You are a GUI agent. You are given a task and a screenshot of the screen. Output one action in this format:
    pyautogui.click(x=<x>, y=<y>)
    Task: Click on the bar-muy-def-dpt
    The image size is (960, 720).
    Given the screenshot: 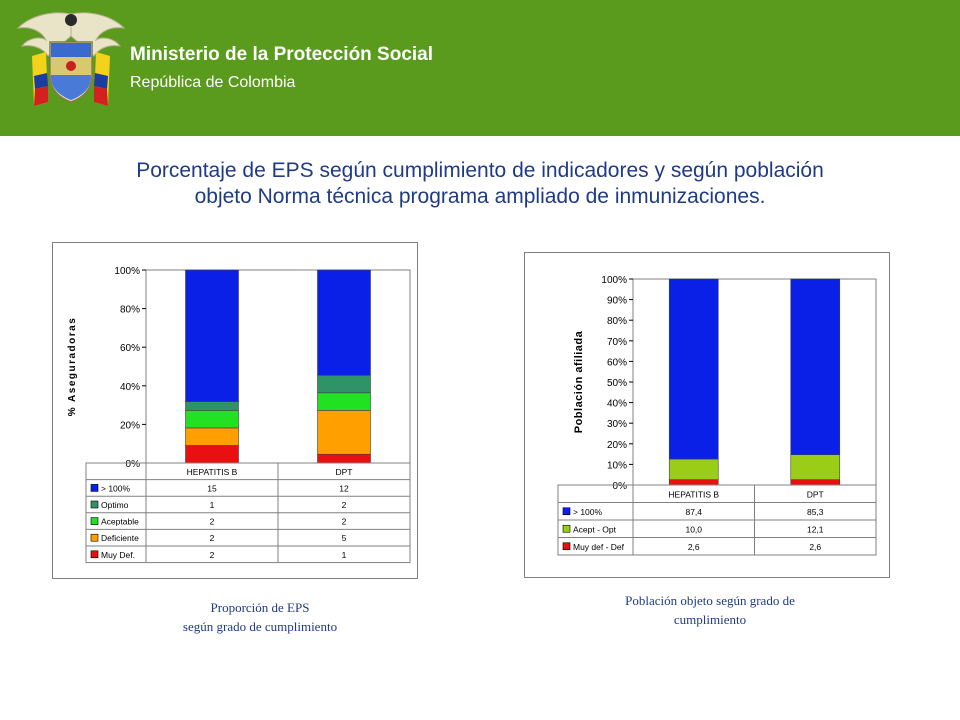 What is the action you would take?
    pyautogui.click(x=344, y=458)
    